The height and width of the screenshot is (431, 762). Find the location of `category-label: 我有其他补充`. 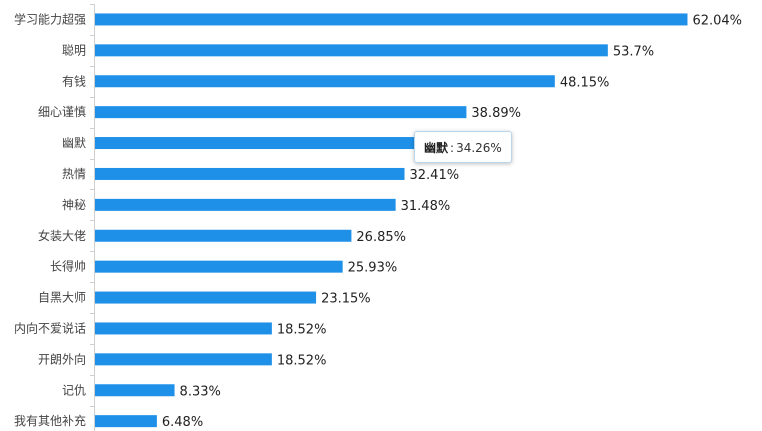

category-label: 我有其他补充 is located at coordinates (50, 420).